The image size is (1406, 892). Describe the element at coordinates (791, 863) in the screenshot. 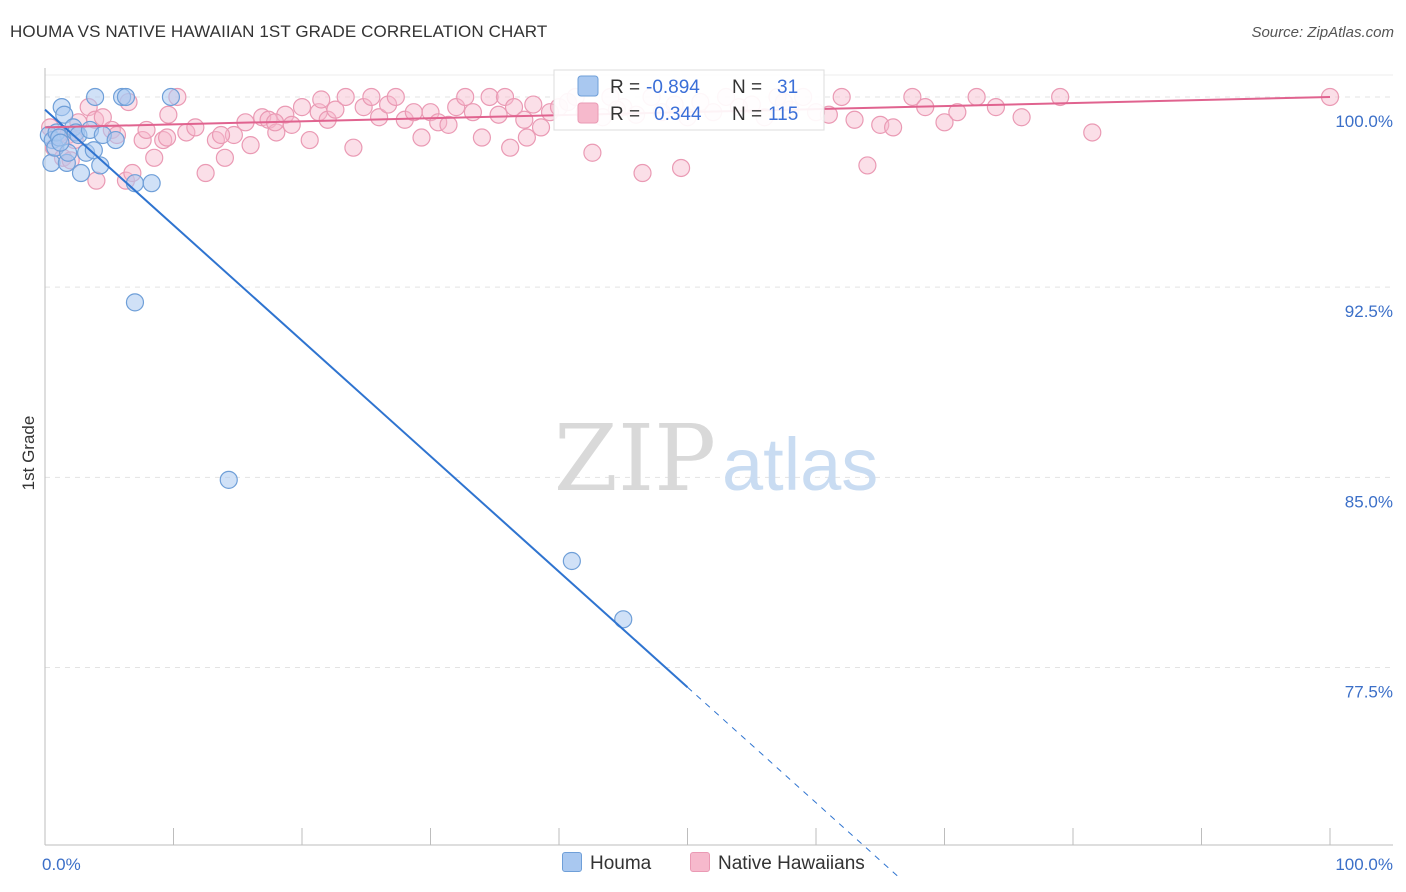

I see `legend-nh-label: Native Hawaiians` at that location.